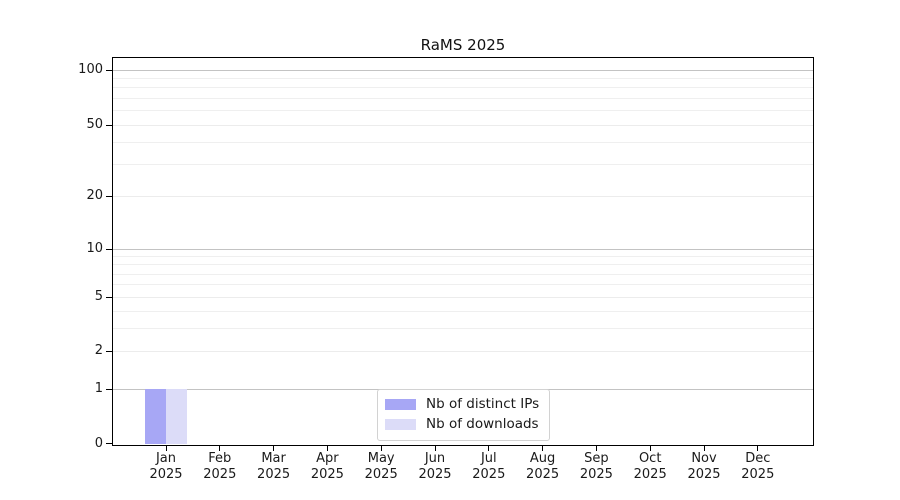 The image size is (900, 500). I want to click on x-tick-label-jul-2025: Jul 2025, so click(489, 466).